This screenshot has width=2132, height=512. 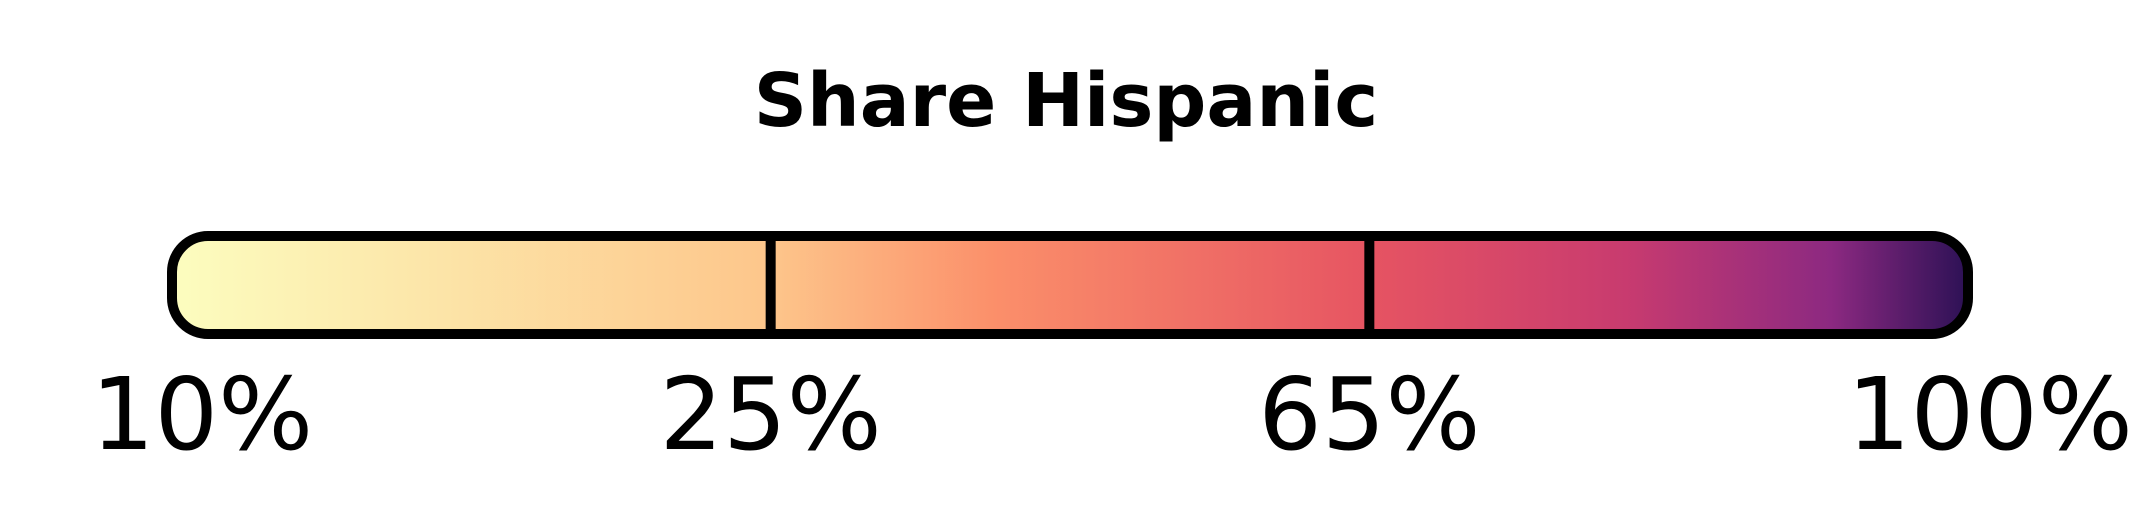 What do you see at coordinates (771, 415) in the screenshot?
I see `tick-label: 25%` at bounding box center [771, 415].